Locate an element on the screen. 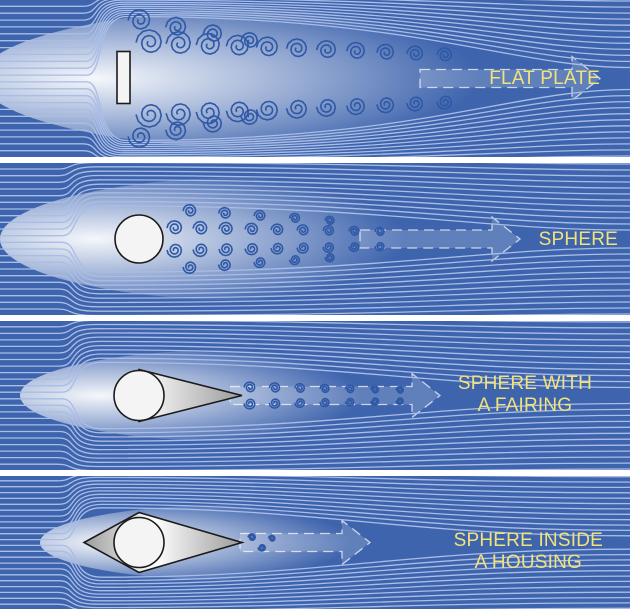 The height and width of the screenshot is (609, 630). sphere-with-fairing-shape is located at coordinates (178, 395).